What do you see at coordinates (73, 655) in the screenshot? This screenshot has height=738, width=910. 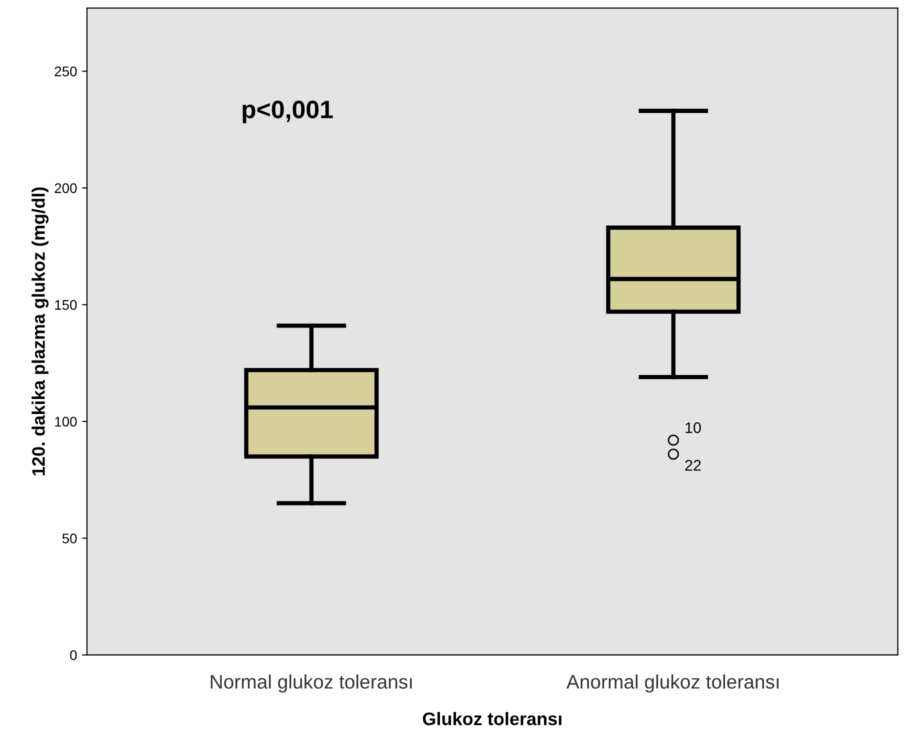 I see `y-tick-label: 0` at bounding box center [73, 655].